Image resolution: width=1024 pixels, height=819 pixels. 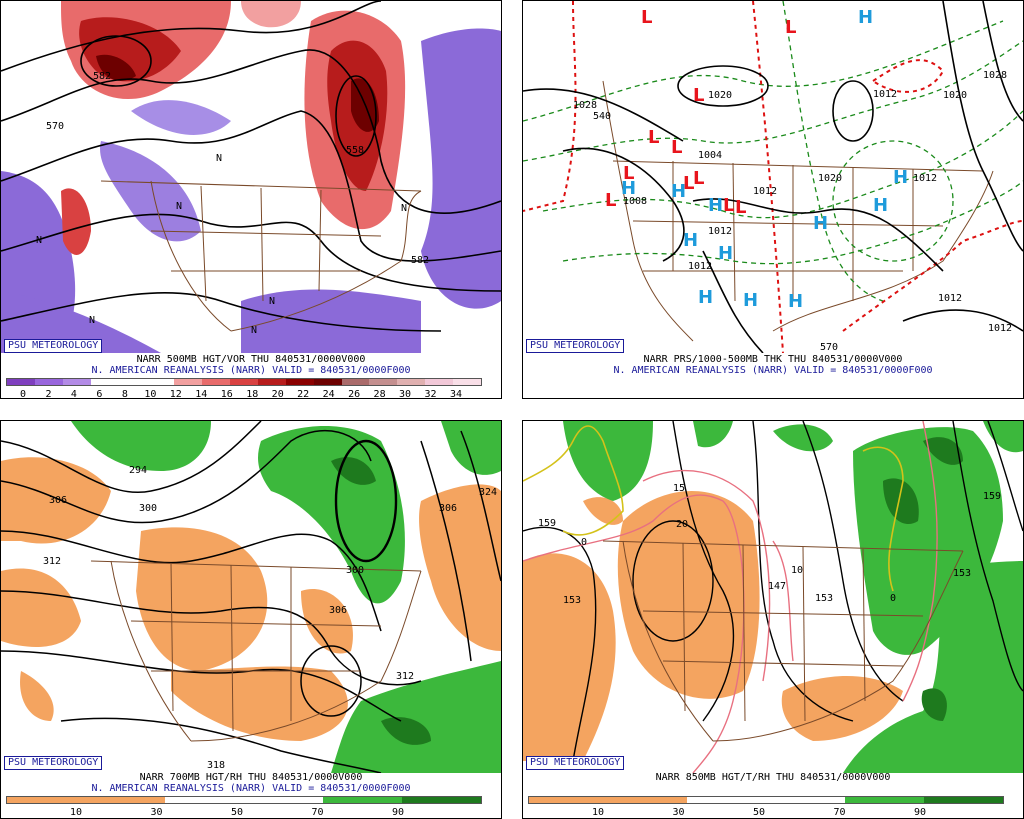 What do you see at coordinates (251, 359) in the screenshot?
I see `product-title: NARR 500MB HGT/VOR THU 840531/0000V000` at bounding box center [251, 359].